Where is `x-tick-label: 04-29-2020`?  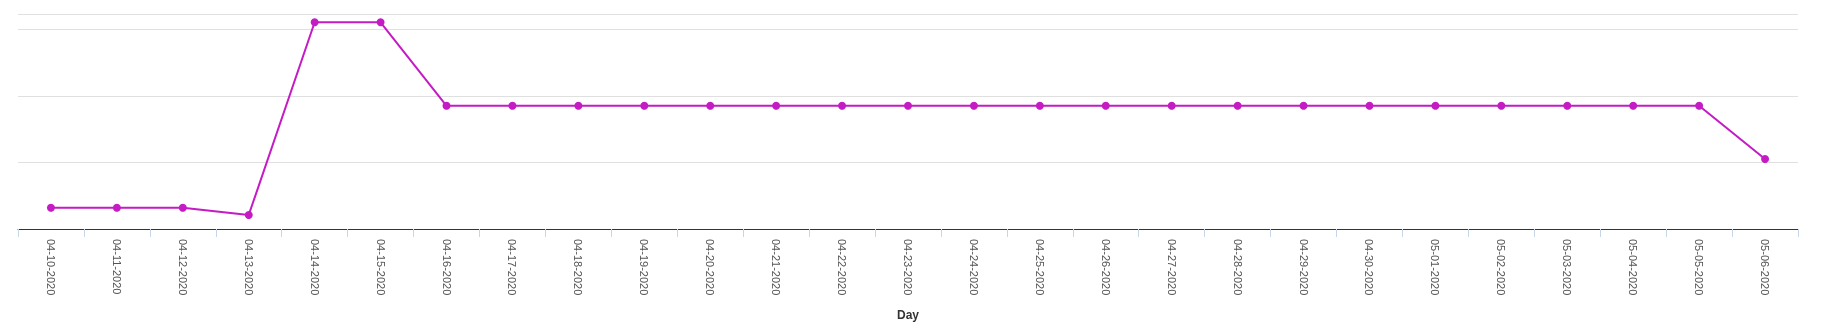
x-tick-label: 04-29-2020 is located at coordinates (1303, 267).